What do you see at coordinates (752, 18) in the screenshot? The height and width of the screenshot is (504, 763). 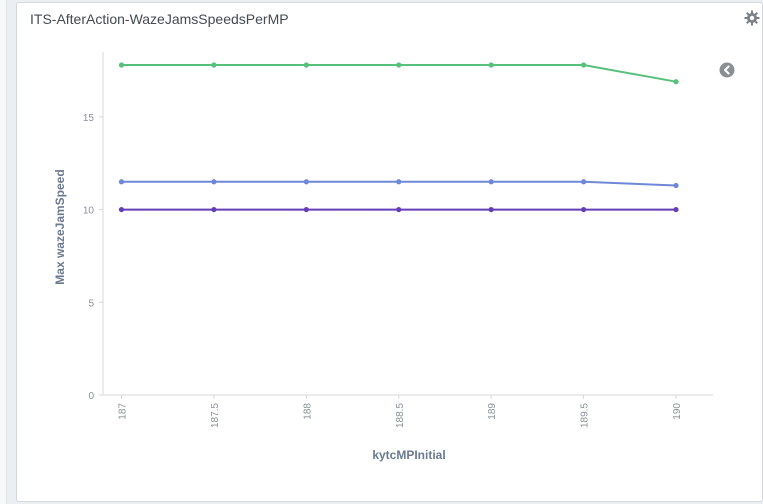 I see `gear-icon` at bounding box center [752, 18].